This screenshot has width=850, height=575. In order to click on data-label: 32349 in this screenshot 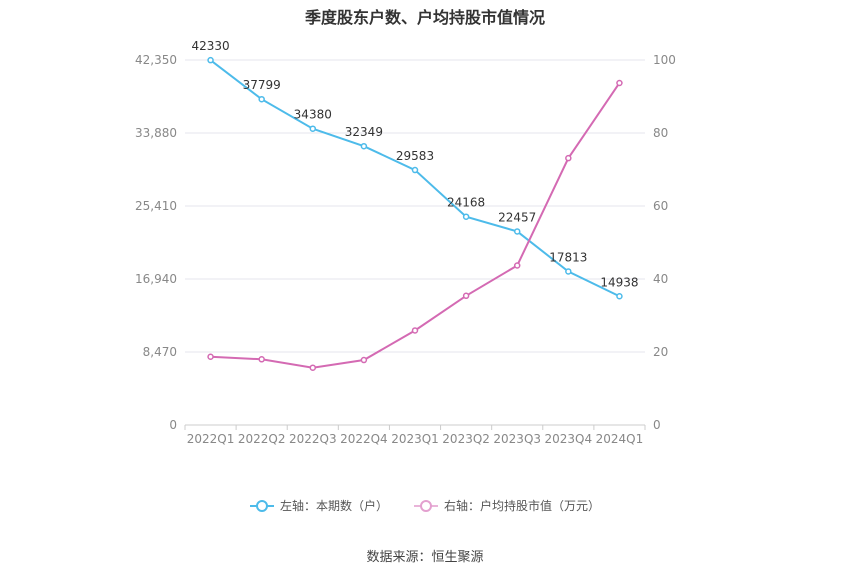, I will do `click(364, 132)`.